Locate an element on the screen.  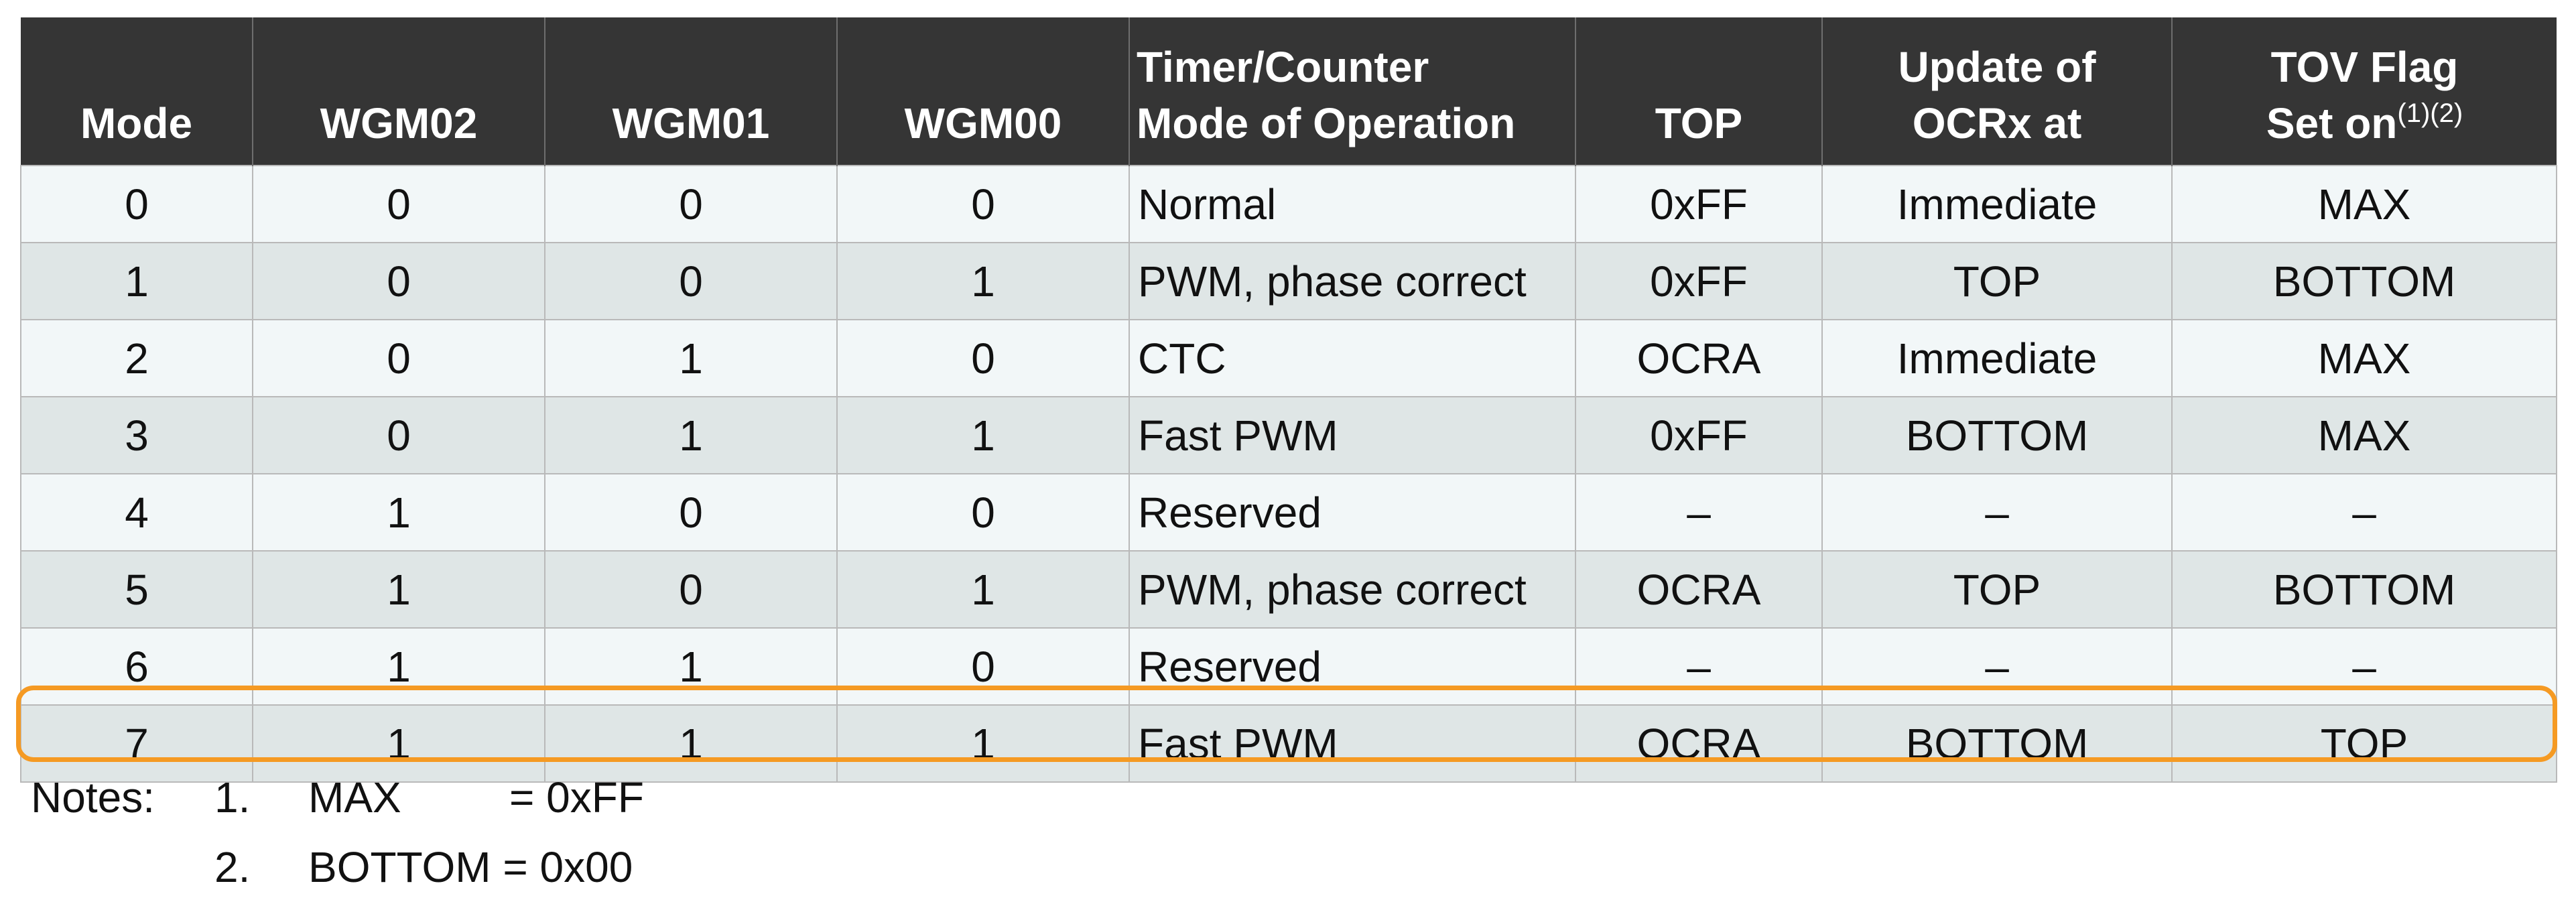
header-wgm00: WGM00 is located at coordinates (982, 91).